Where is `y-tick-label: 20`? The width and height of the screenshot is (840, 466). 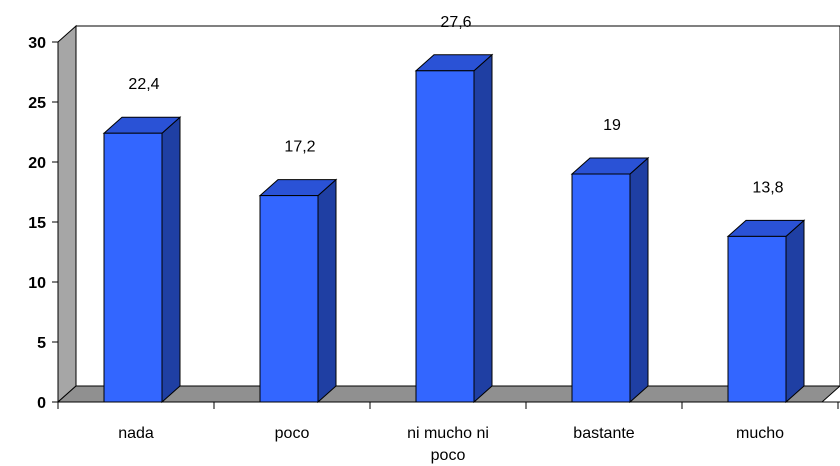
y-tick-label: 20 is located at coordinates (37, 163).